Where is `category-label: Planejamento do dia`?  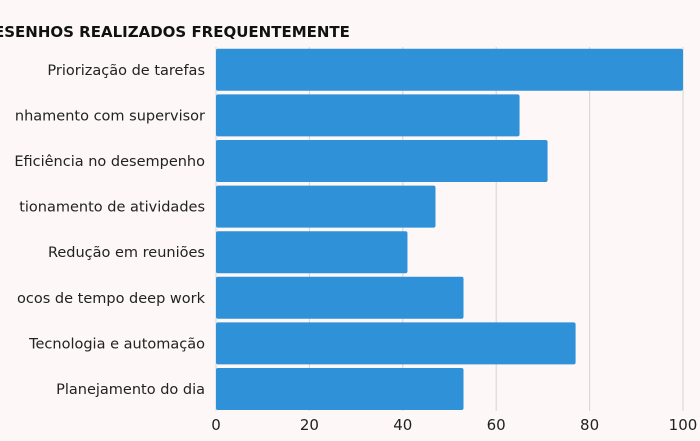
category-label: Planejamento do dia is located at coordinates (130, 390).